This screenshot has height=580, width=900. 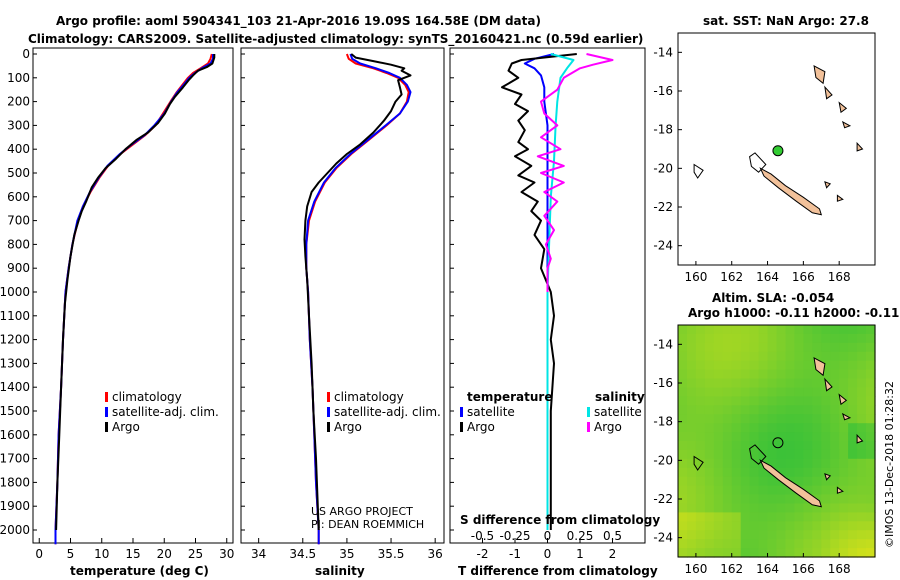 What do you see at coordinates (134, 549) in the screenshot?
I see `temperature-x-axis: 0 5 10 15 20 25 30` at bounding box center [134, 549].